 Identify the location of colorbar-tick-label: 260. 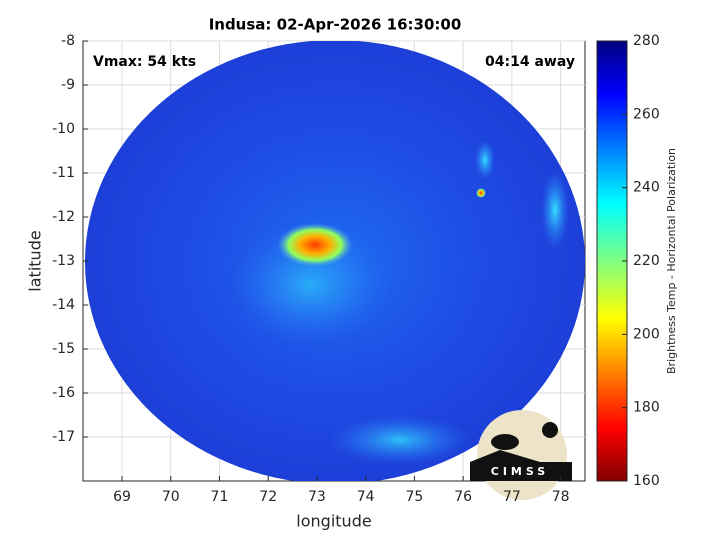
(646, 114).